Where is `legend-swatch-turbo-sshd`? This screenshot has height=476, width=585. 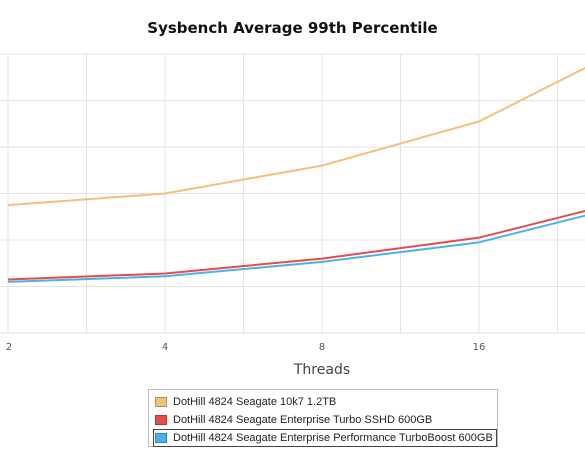 legend-swatch-turbo-sshd is located at coordinates (161, 420).